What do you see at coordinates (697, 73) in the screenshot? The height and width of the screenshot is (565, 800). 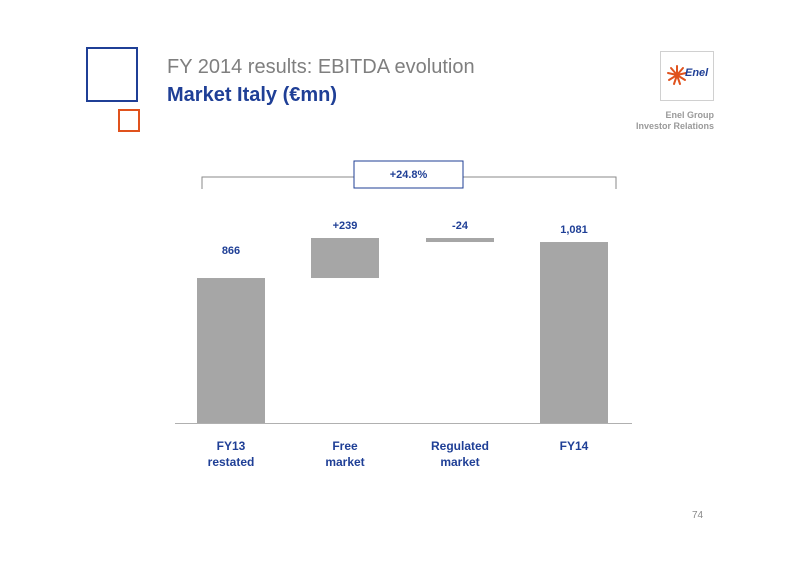 I see `logo-text: Enel` at bounding box center [697, 73].